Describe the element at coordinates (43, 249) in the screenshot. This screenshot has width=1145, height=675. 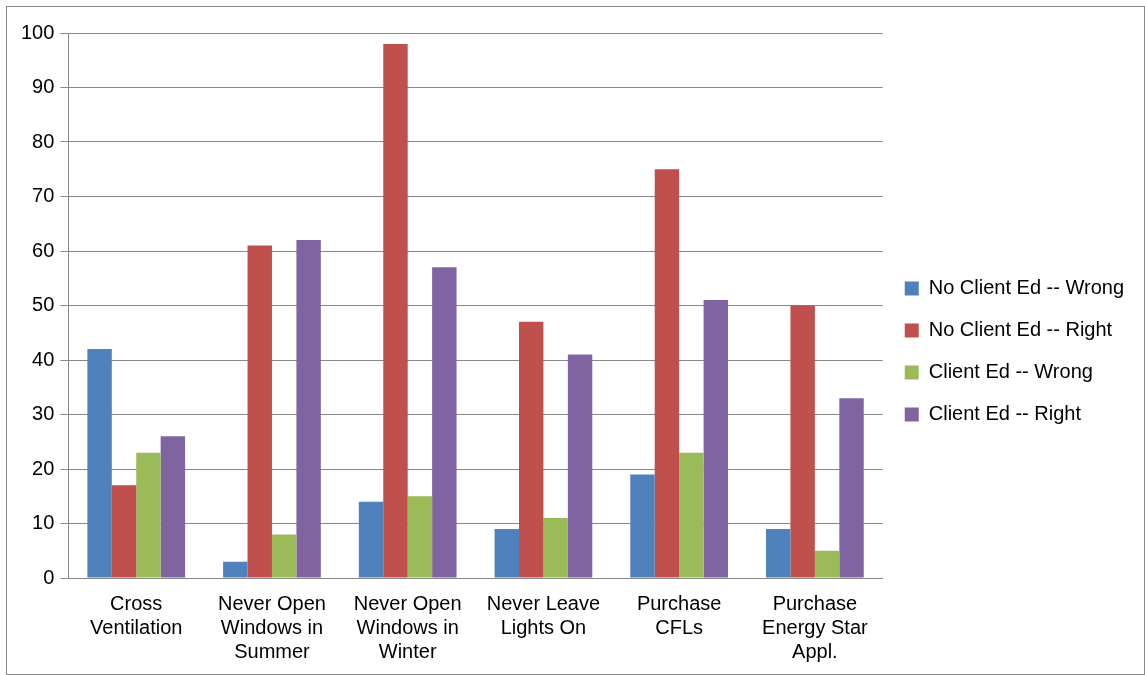
I see `y-tick-label: 60` at that location.